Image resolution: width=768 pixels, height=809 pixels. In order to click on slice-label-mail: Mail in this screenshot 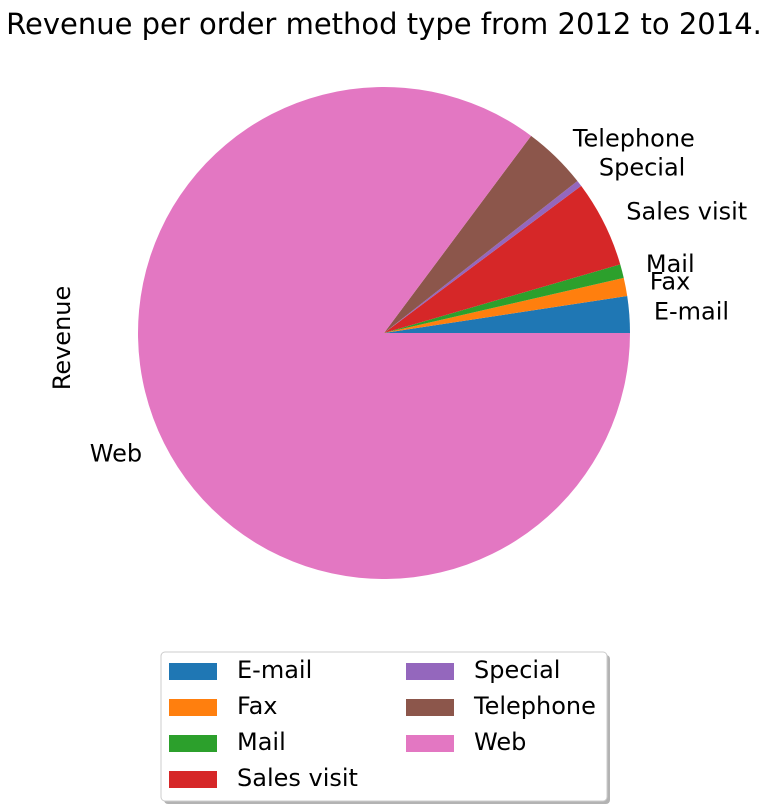, I will do `click(670, 264)`.